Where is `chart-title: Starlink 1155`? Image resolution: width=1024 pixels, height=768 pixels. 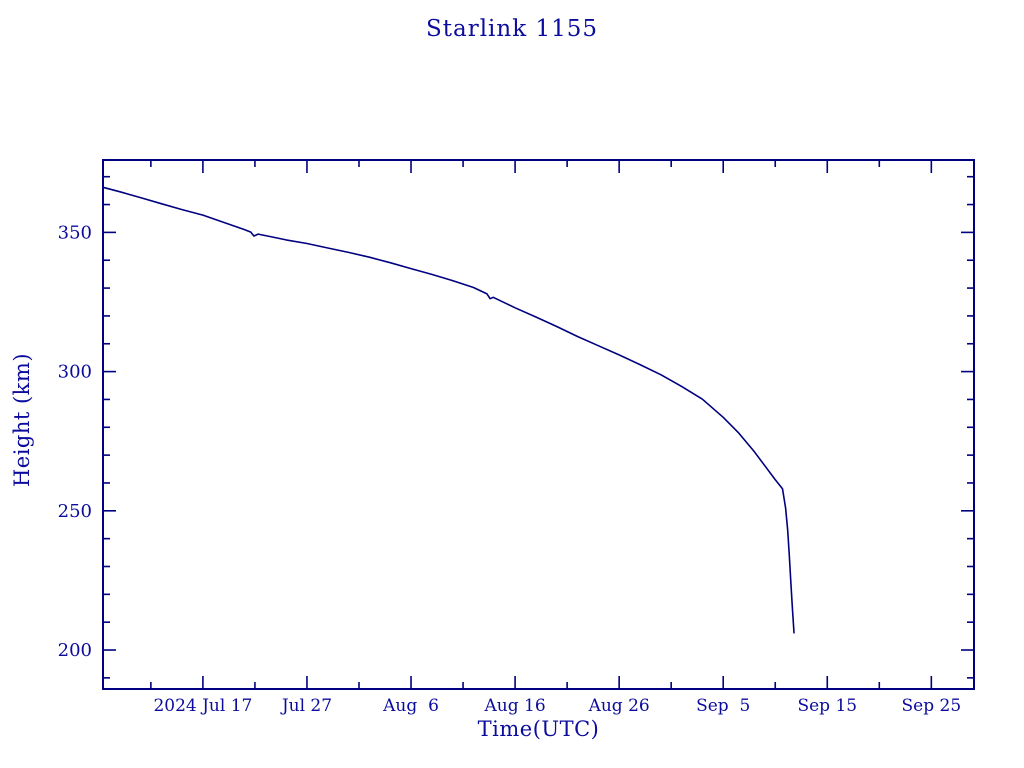 chart-title: Starlink 1155 is located at coordinates (511, 29).